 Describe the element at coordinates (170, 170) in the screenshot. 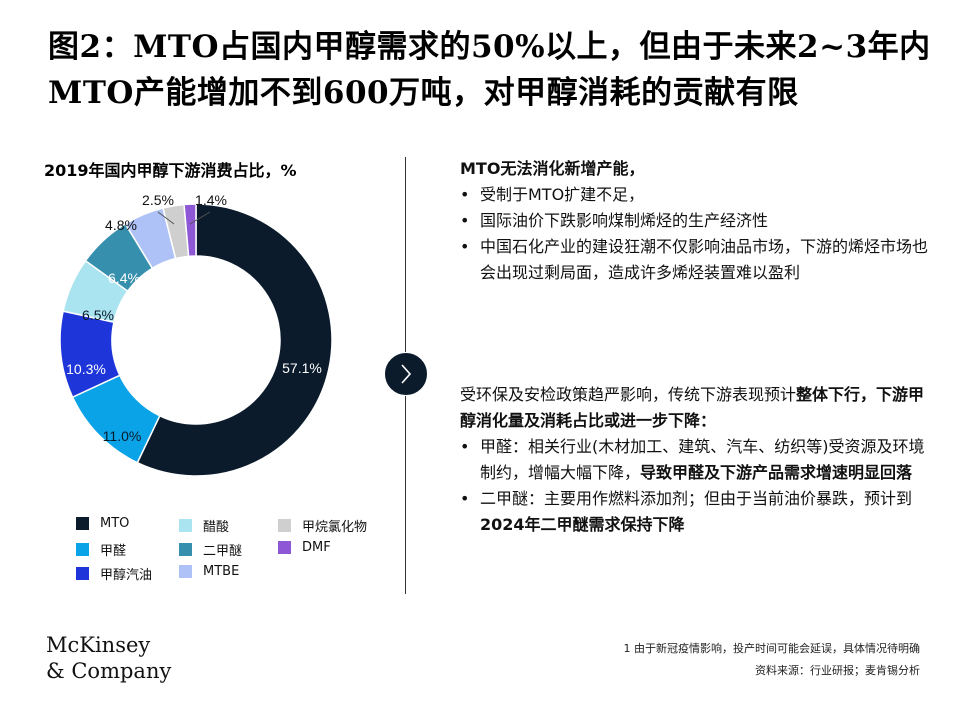

I see `chart-title: 2019年国内甲醇下游消费占比，%` at that location.